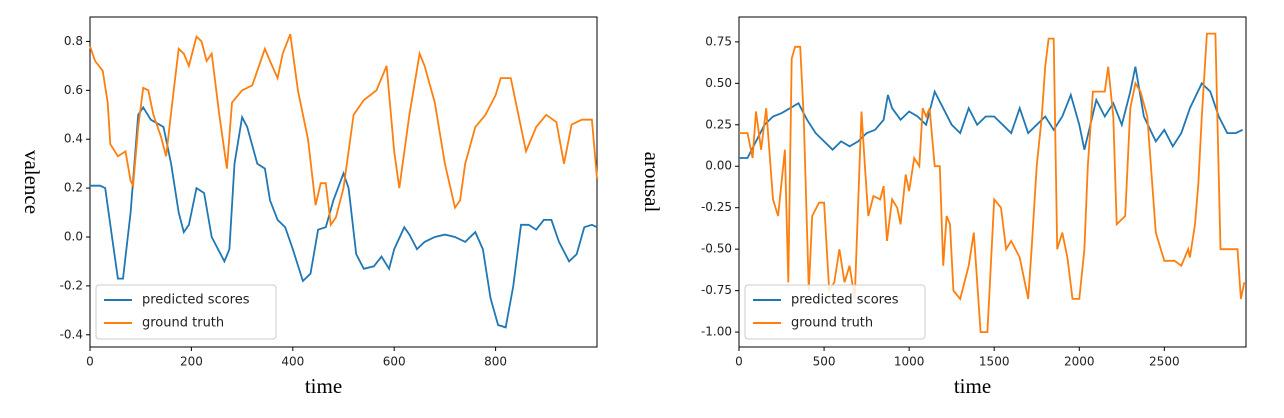 The width and height of the screenshot is (1284, 418). I want to click on y-tick-label: 0.2, so click(73, 188).